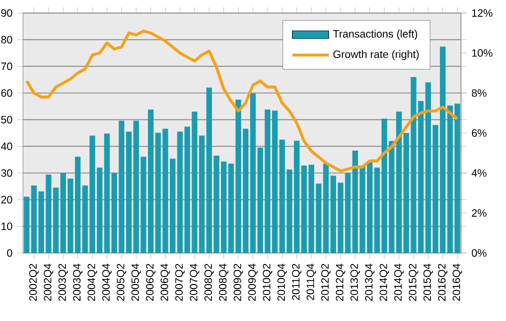 This screenshot has height=321, width=506. Describe the element at coordinates (267, 282) in the screenshot. I see `x-tick-label: 2010Q2` at that location.